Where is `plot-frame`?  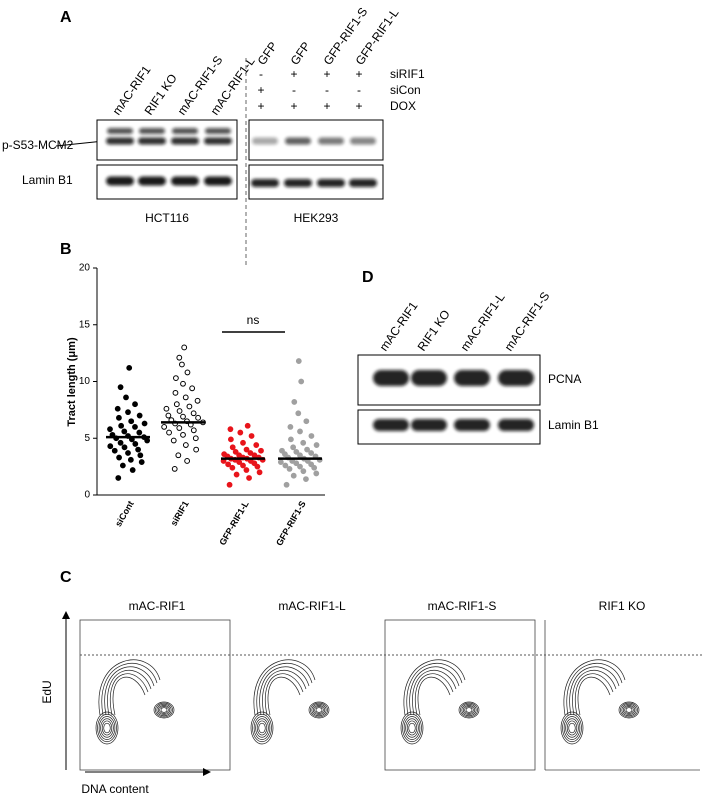
plot-frame is located at coordinates (460, 695).